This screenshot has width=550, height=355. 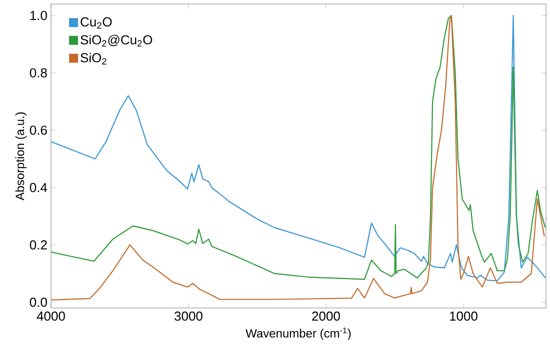 What do you see at coordinates (38, 302) in the screenshot?
I see `y-tick-label: 0.0` at bounding box center [38, 302].